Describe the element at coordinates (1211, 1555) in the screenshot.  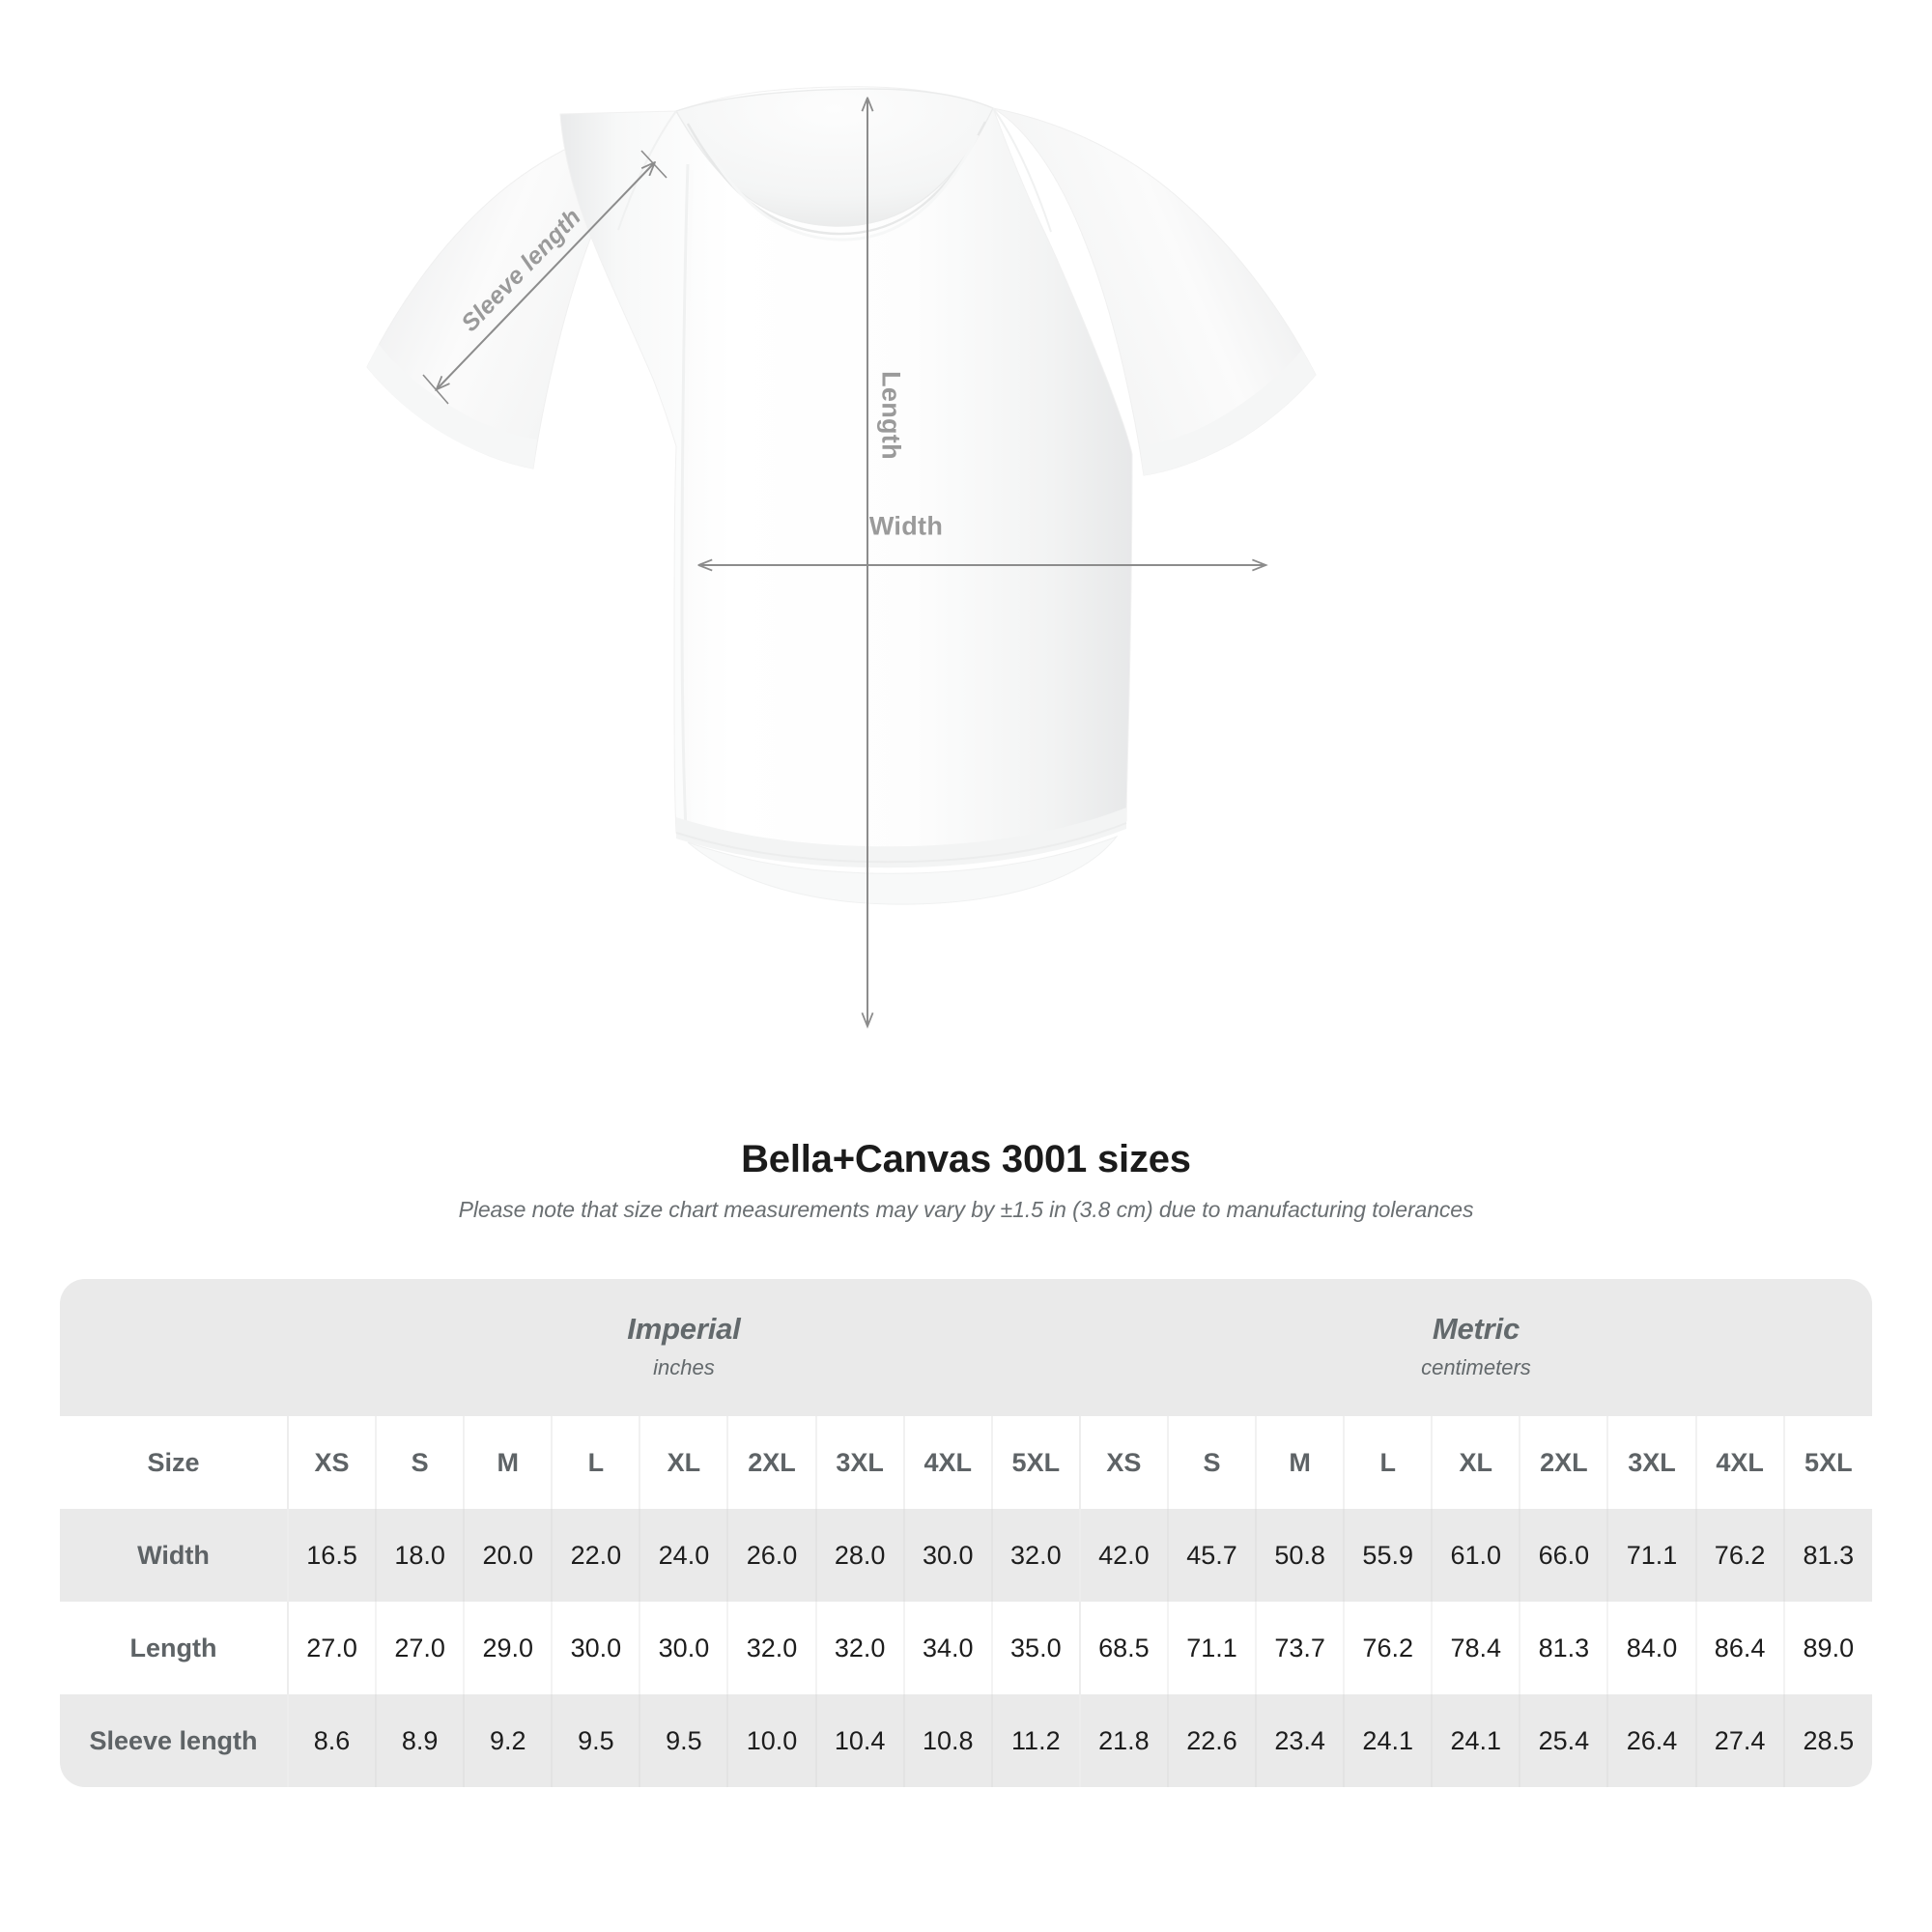
I see `cell-width-met-s: 45.7` at that location.